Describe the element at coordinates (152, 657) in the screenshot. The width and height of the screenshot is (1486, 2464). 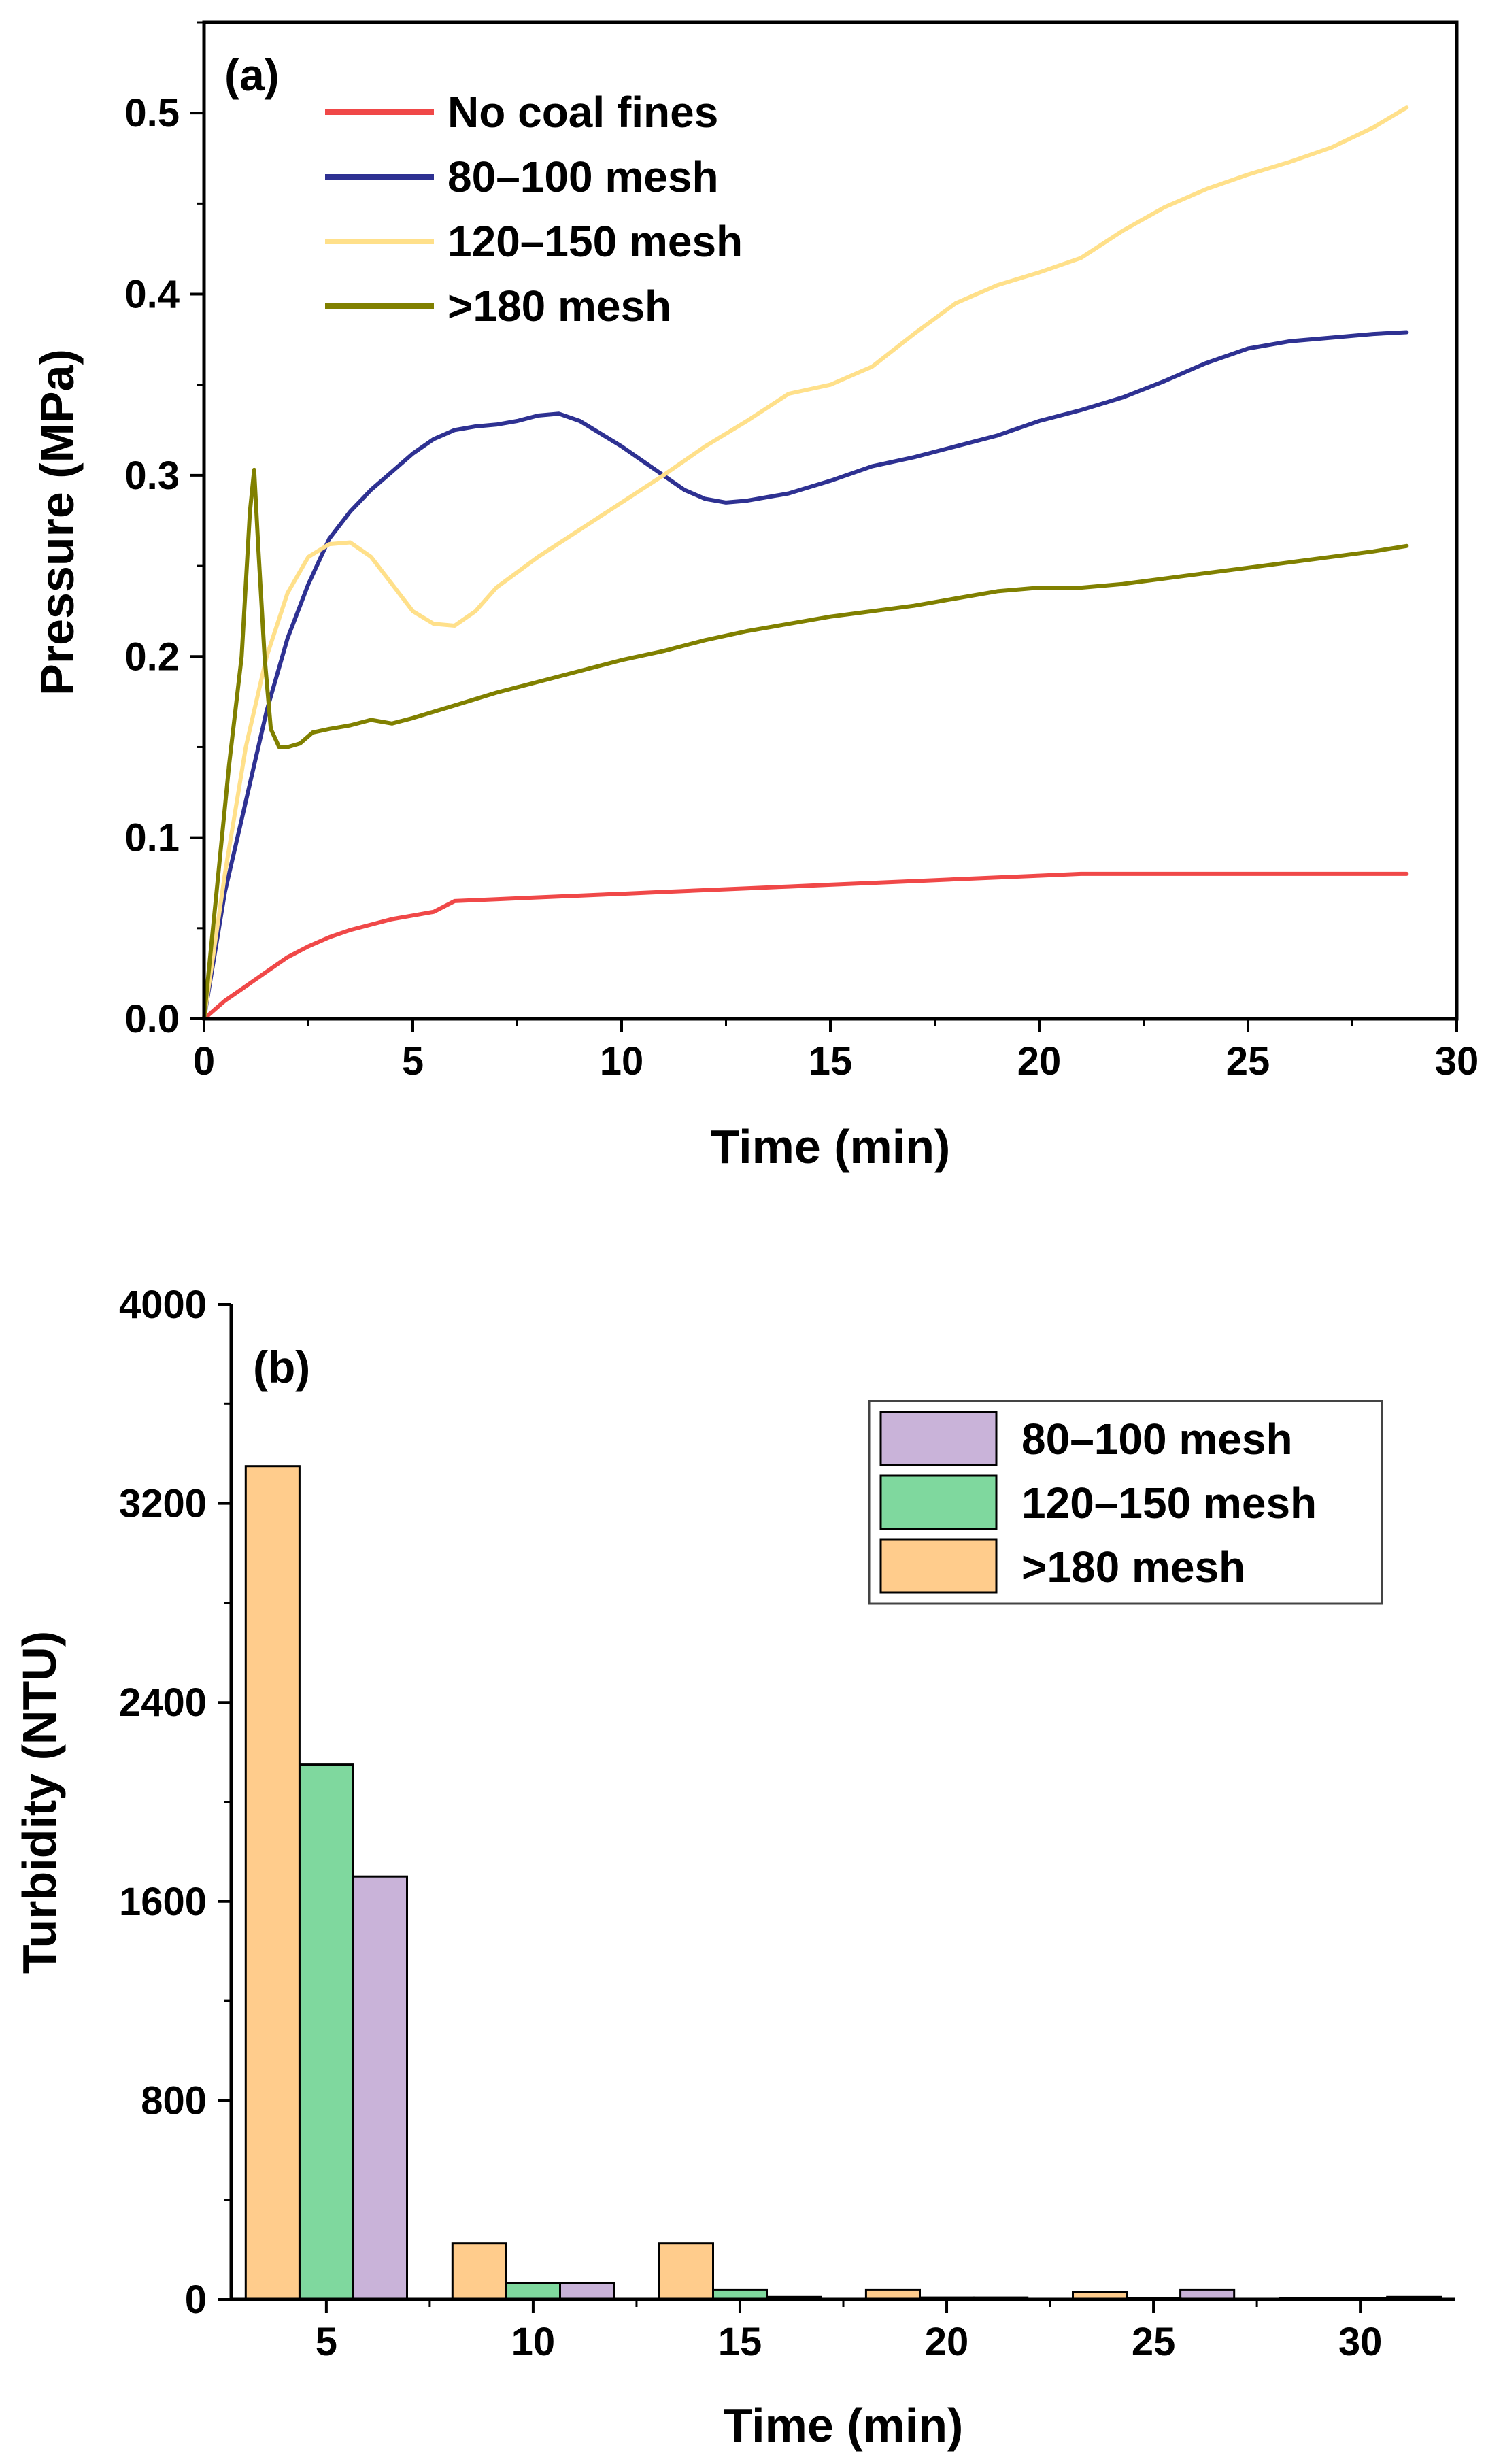
I see `y-tick-label: 0.2` at that location.